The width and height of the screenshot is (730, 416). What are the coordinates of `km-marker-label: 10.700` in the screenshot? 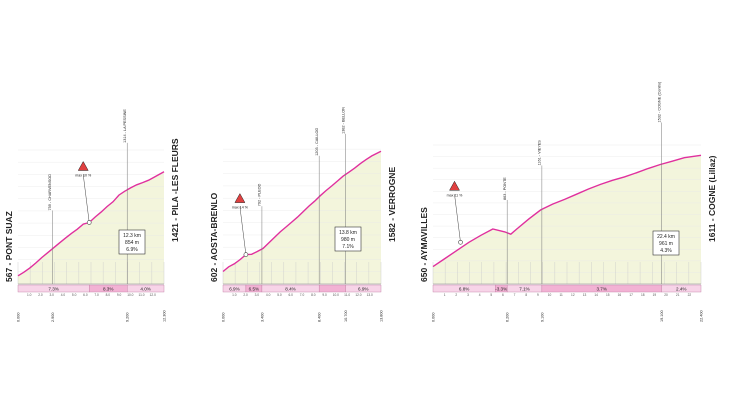 It's located at (346, 316).